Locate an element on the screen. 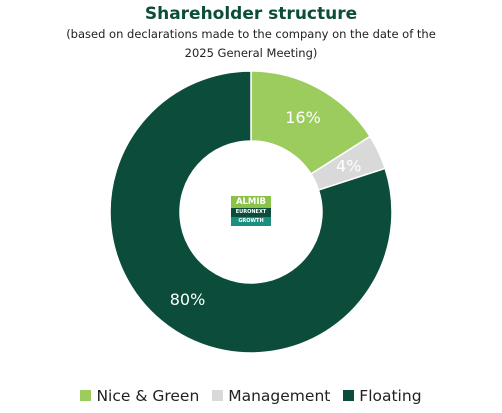 This screenshot has width=502, height=413. slice-label-floating: 80% is located at coordinates (188, 299).